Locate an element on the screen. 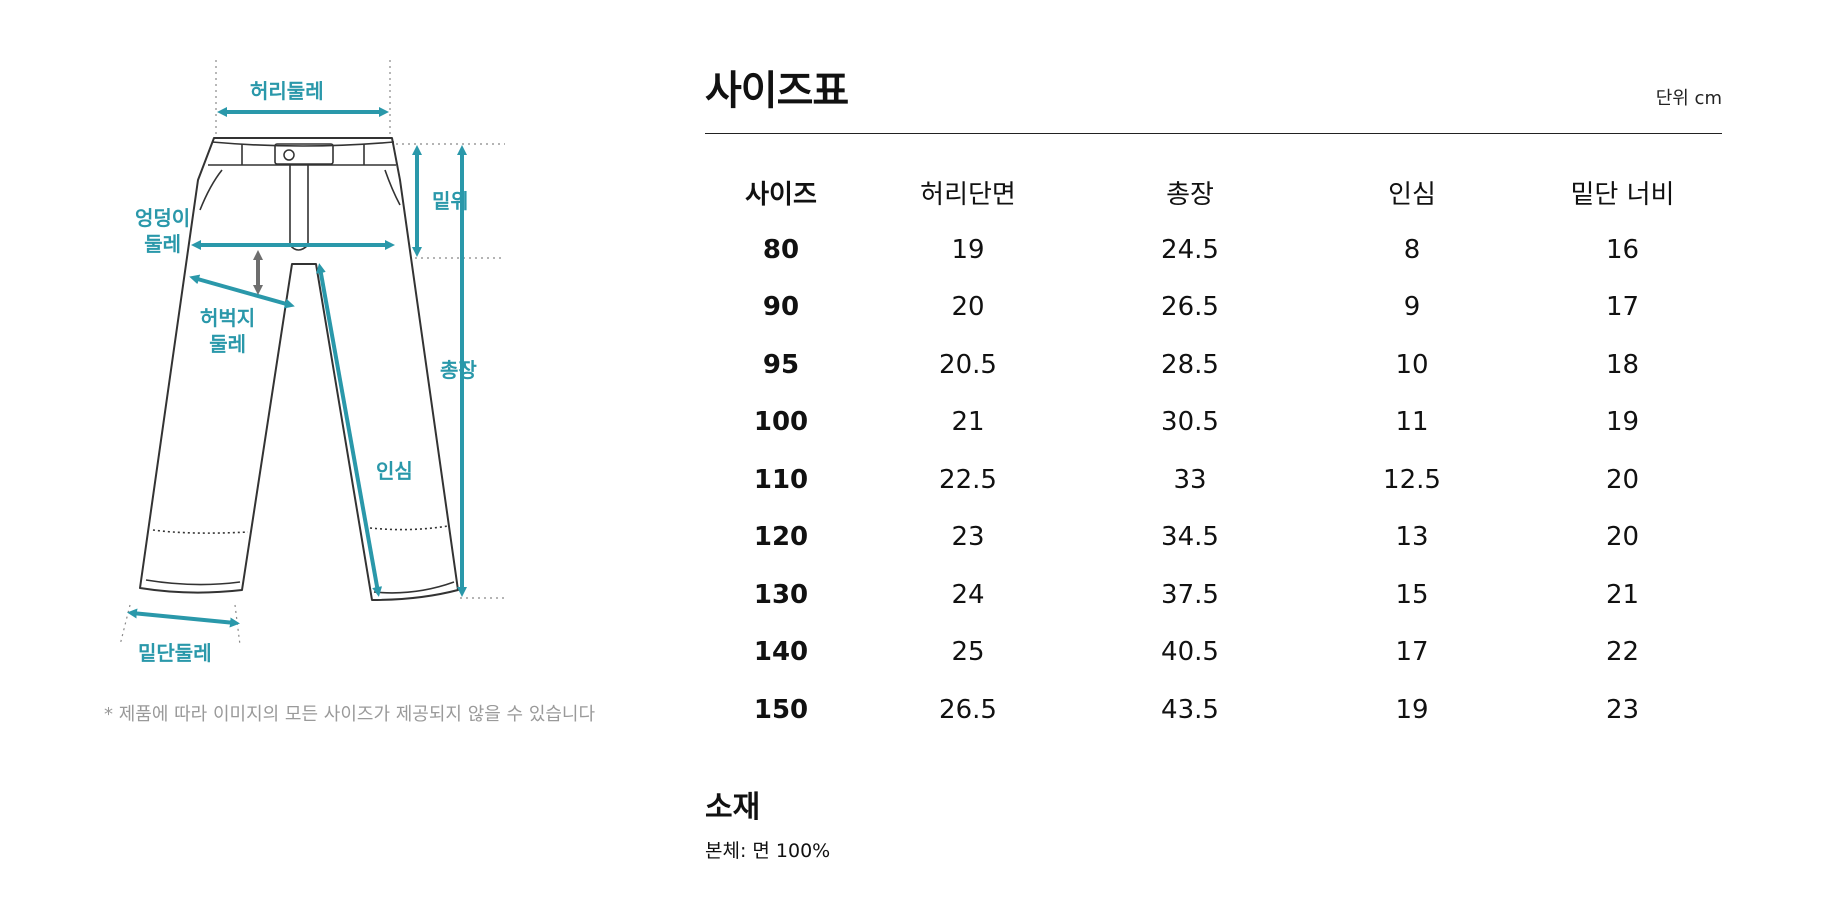  table-cell: 80 is located at coordinates (781, 249).